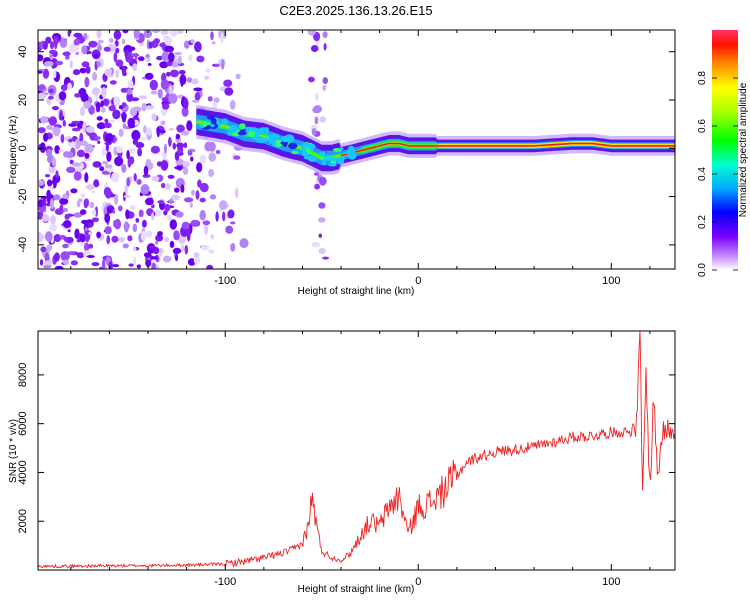  What do you see at coordinates (418, 281) in the screenshot?
I see `spectrogram-xtick-label: 0` at bounding box center [418, 281].